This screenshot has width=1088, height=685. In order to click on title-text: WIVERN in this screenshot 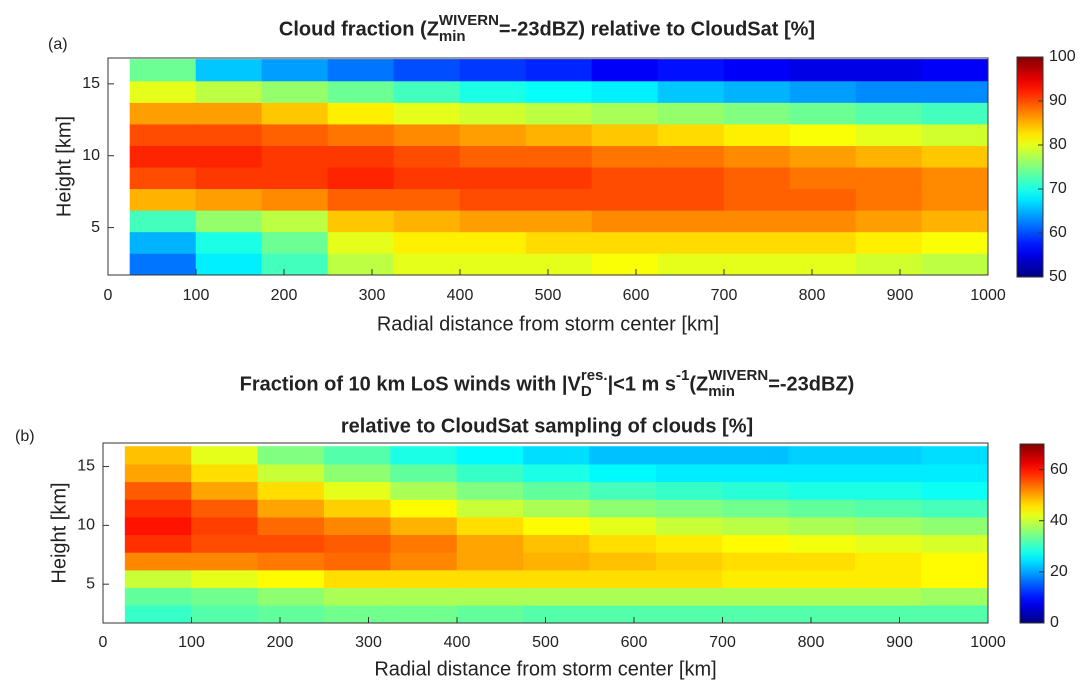, I will do `click(738, 375)`.